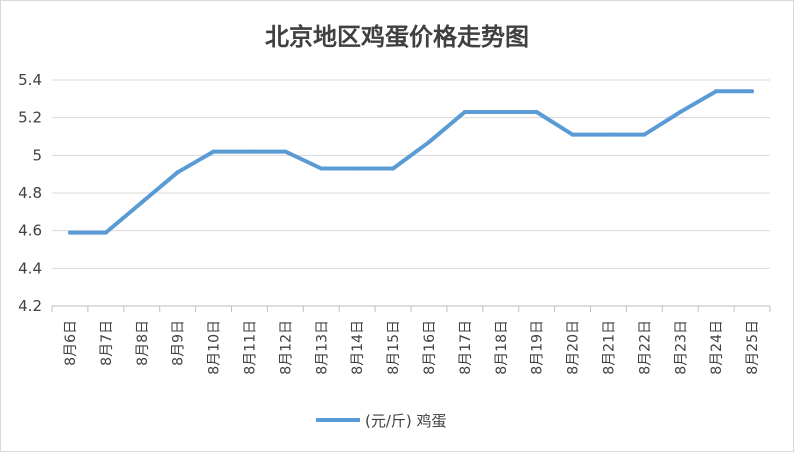 This screenshot has width=794, height=452. I want to click on x-tick-label: 8月13日, so click(322, 347).